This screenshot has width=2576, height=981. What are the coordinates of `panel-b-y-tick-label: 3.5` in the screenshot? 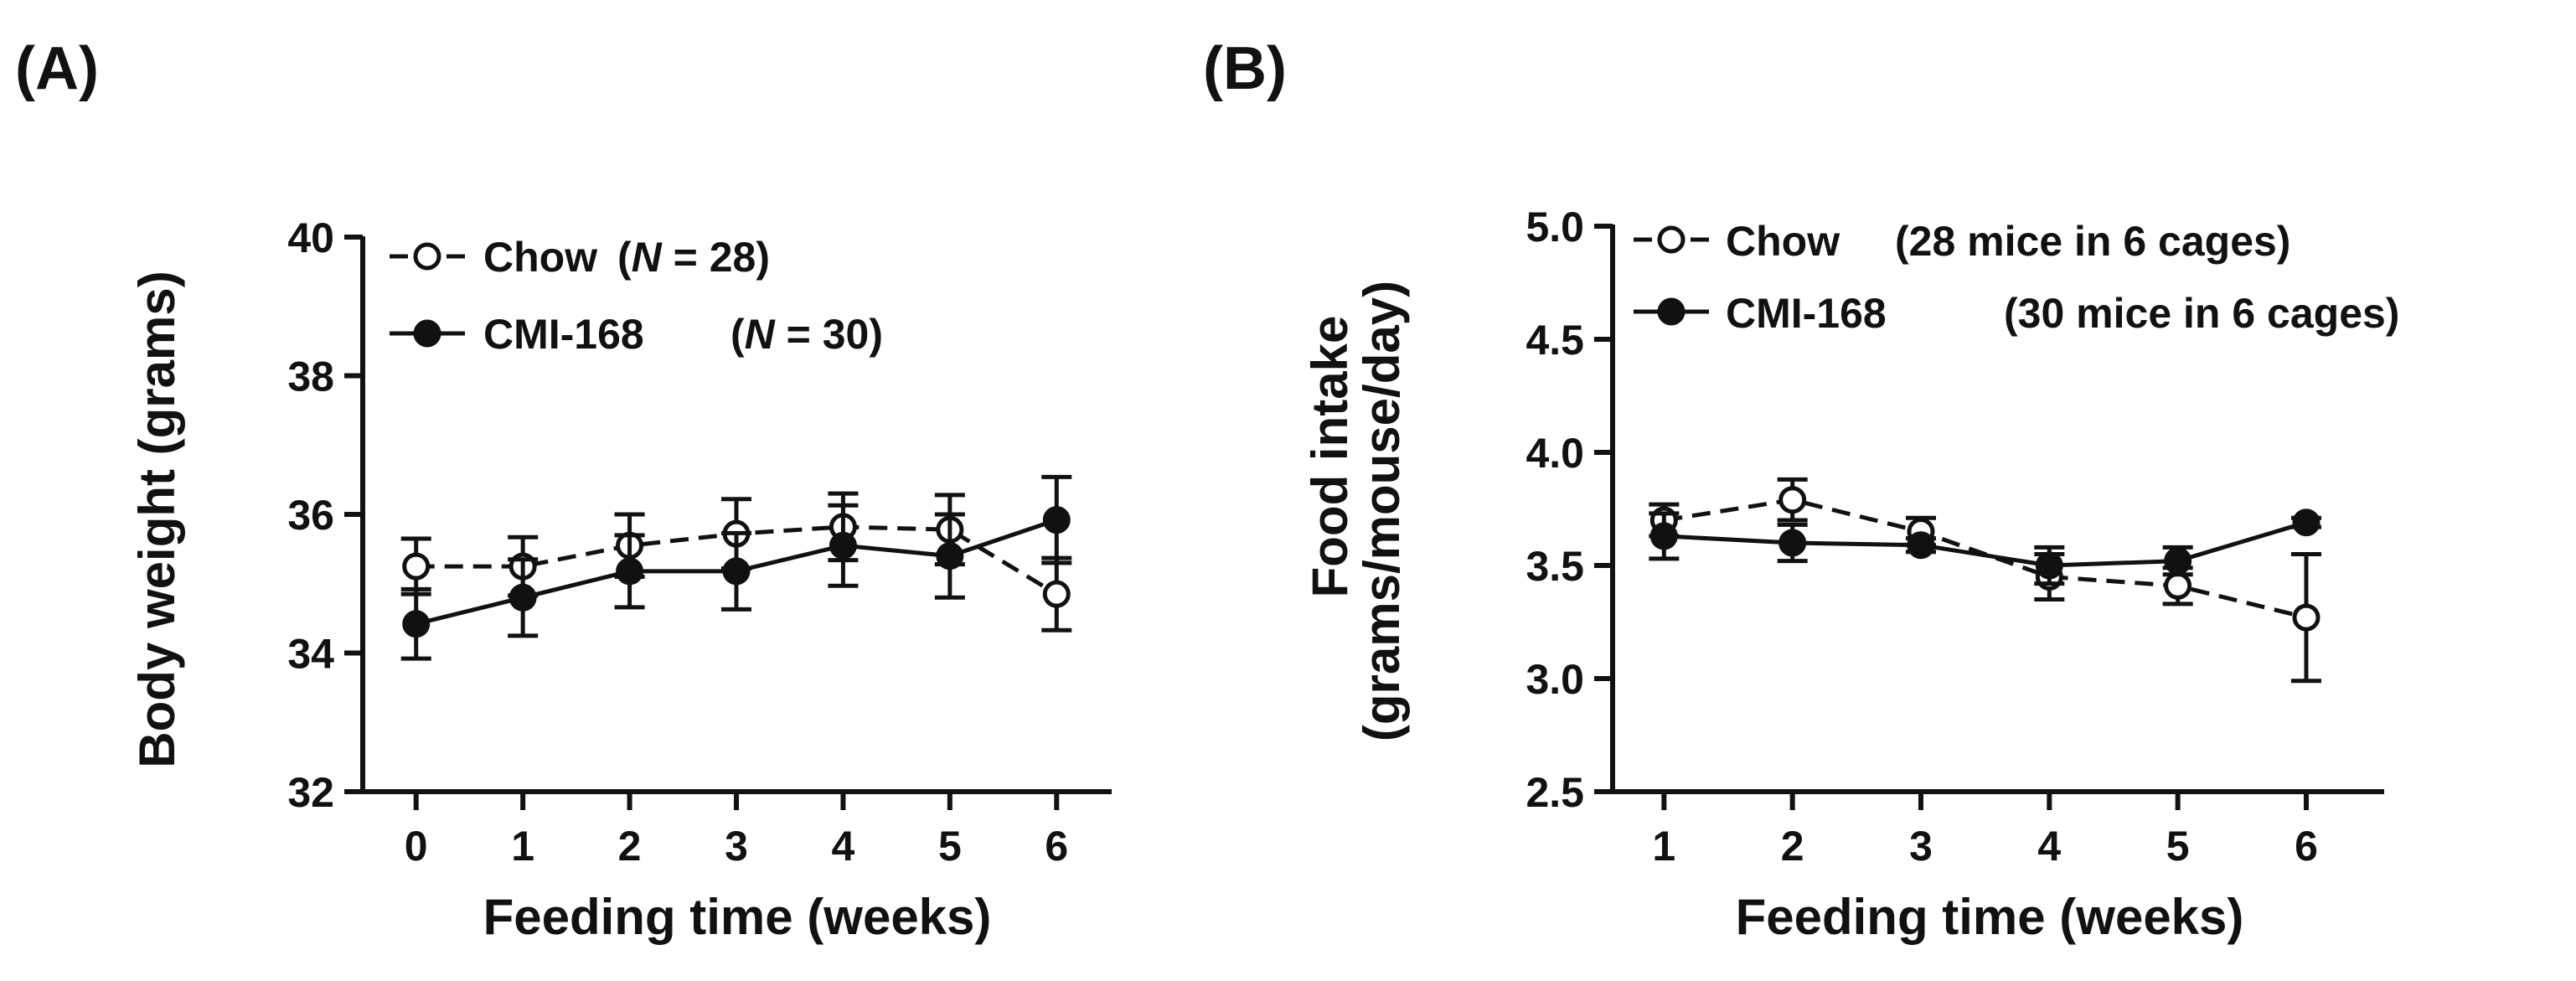 It's located at (1554, 566).